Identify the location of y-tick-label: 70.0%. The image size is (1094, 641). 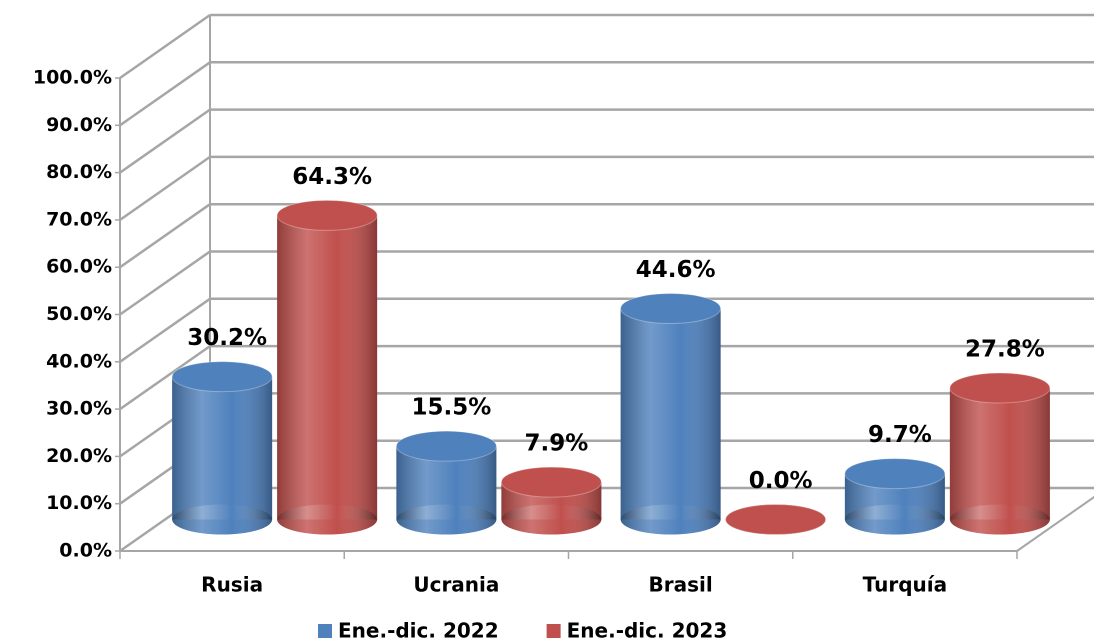
(79, 219).